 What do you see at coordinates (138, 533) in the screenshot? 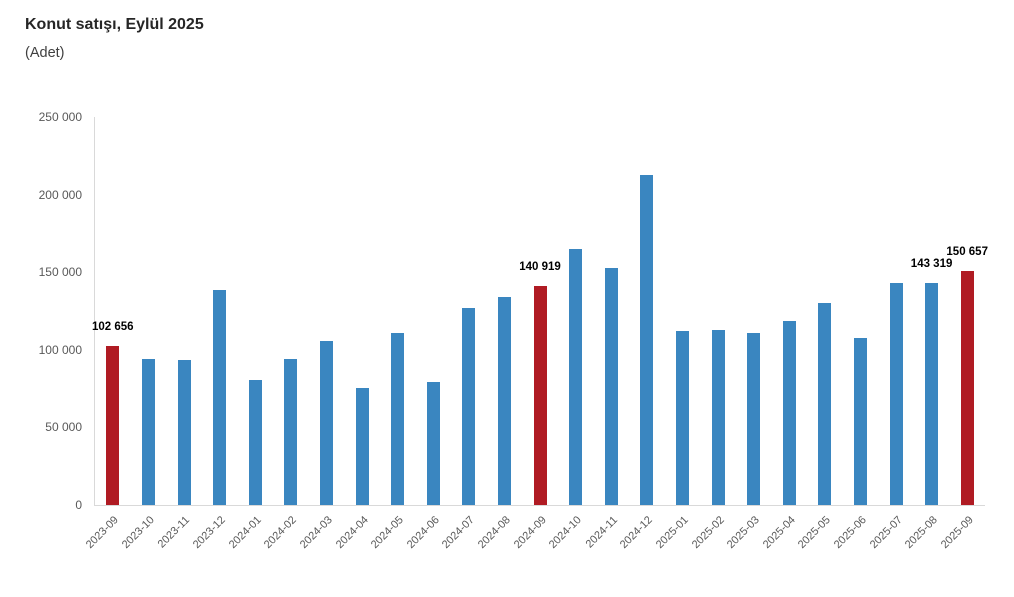
I see `x-tick-2023-10: 2023-10` at bounding box center [138, 533].